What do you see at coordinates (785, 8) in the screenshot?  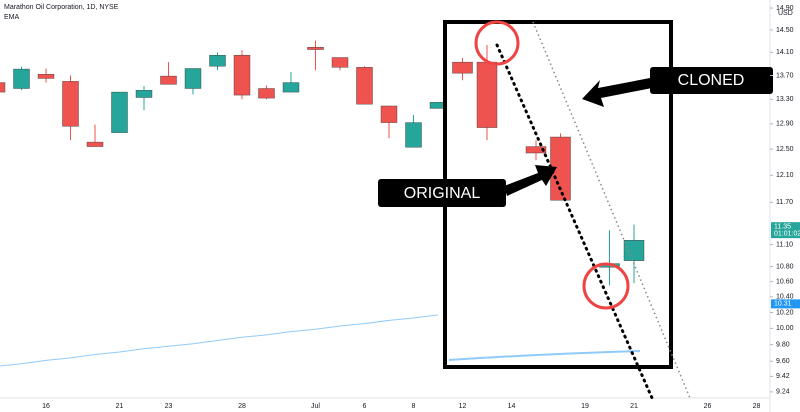 I see `y-tick-label: 14.90` at bounding box center [785, 8].